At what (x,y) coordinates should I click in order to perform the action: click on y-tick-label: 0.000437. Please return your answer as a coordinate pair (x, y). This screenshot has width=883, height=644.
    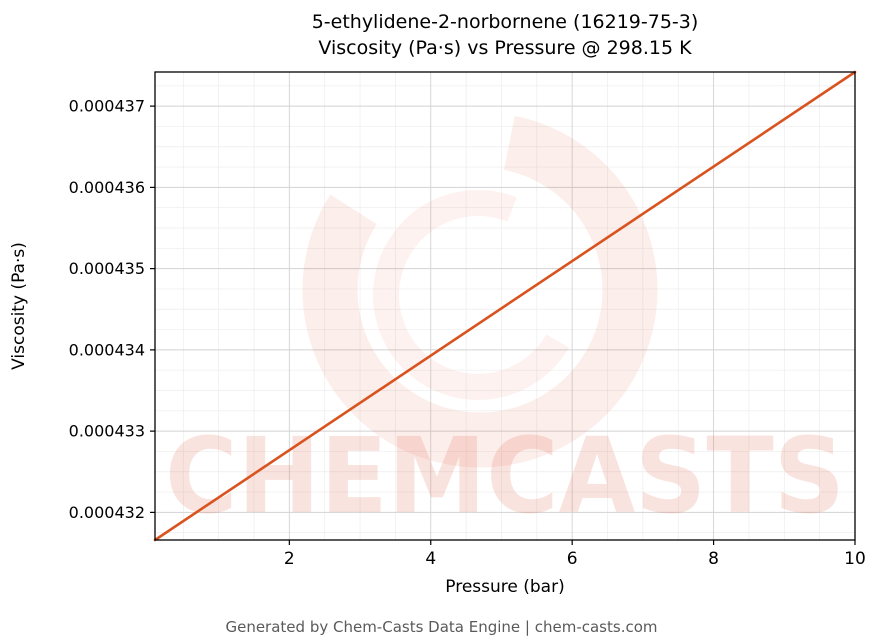
    Looking at the image, I should click on (107, 106).